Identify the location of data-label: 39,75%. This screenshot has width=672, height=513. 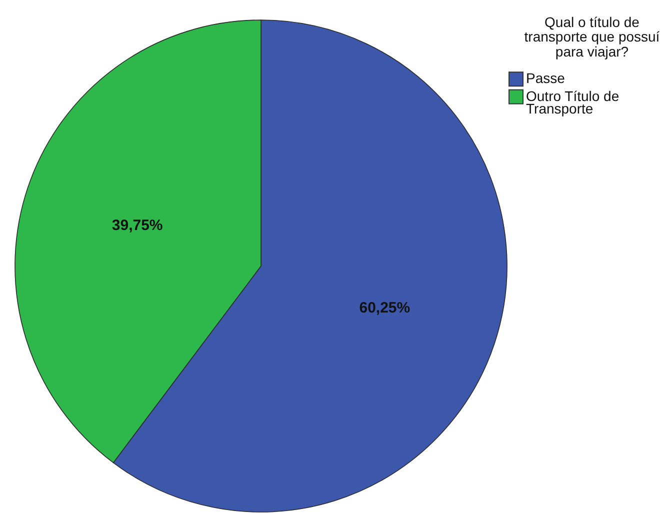
(137, 225).